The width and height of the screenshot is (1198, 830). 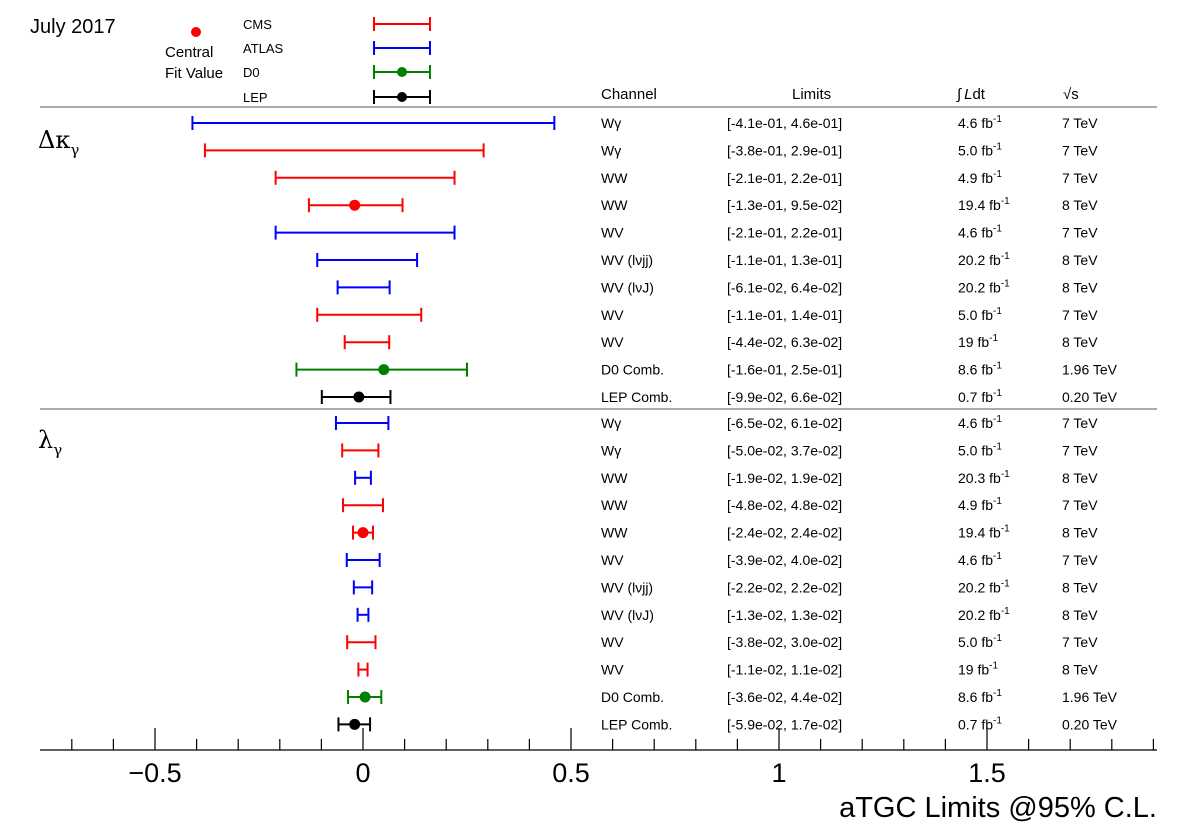 What do you see at coordinates (1090, 370) in the screenshot?
I see `sqrt-s-cell: 1.96 TeV` at bounding box center [1090, 370].